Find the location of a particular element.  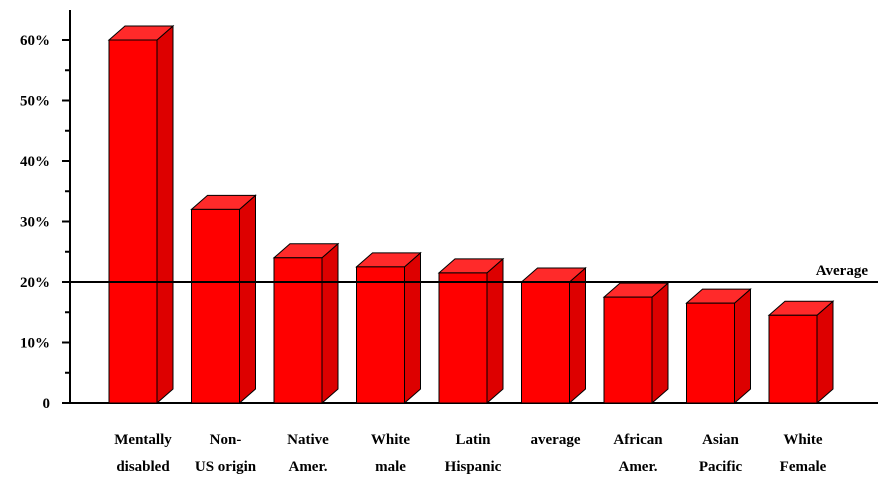

y-tick-label: 10% is located at coordinates (35, 344).